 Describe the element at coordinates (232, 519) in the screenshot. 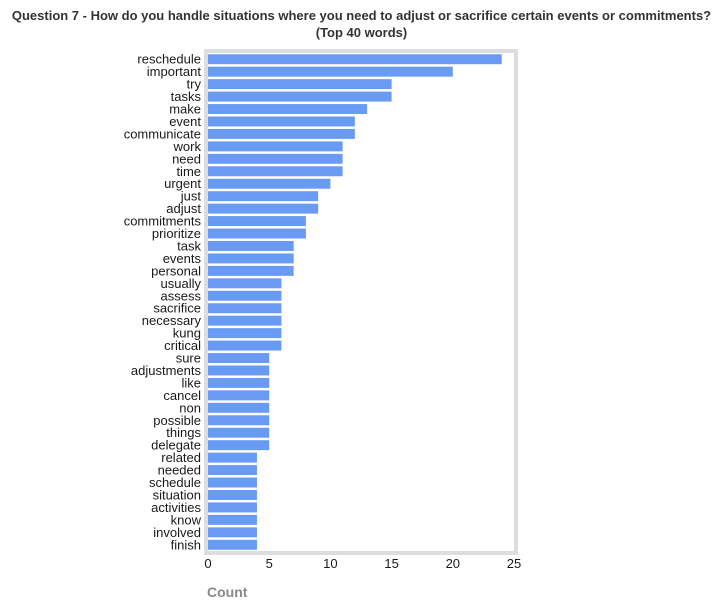

I see `bar-know` at that location.